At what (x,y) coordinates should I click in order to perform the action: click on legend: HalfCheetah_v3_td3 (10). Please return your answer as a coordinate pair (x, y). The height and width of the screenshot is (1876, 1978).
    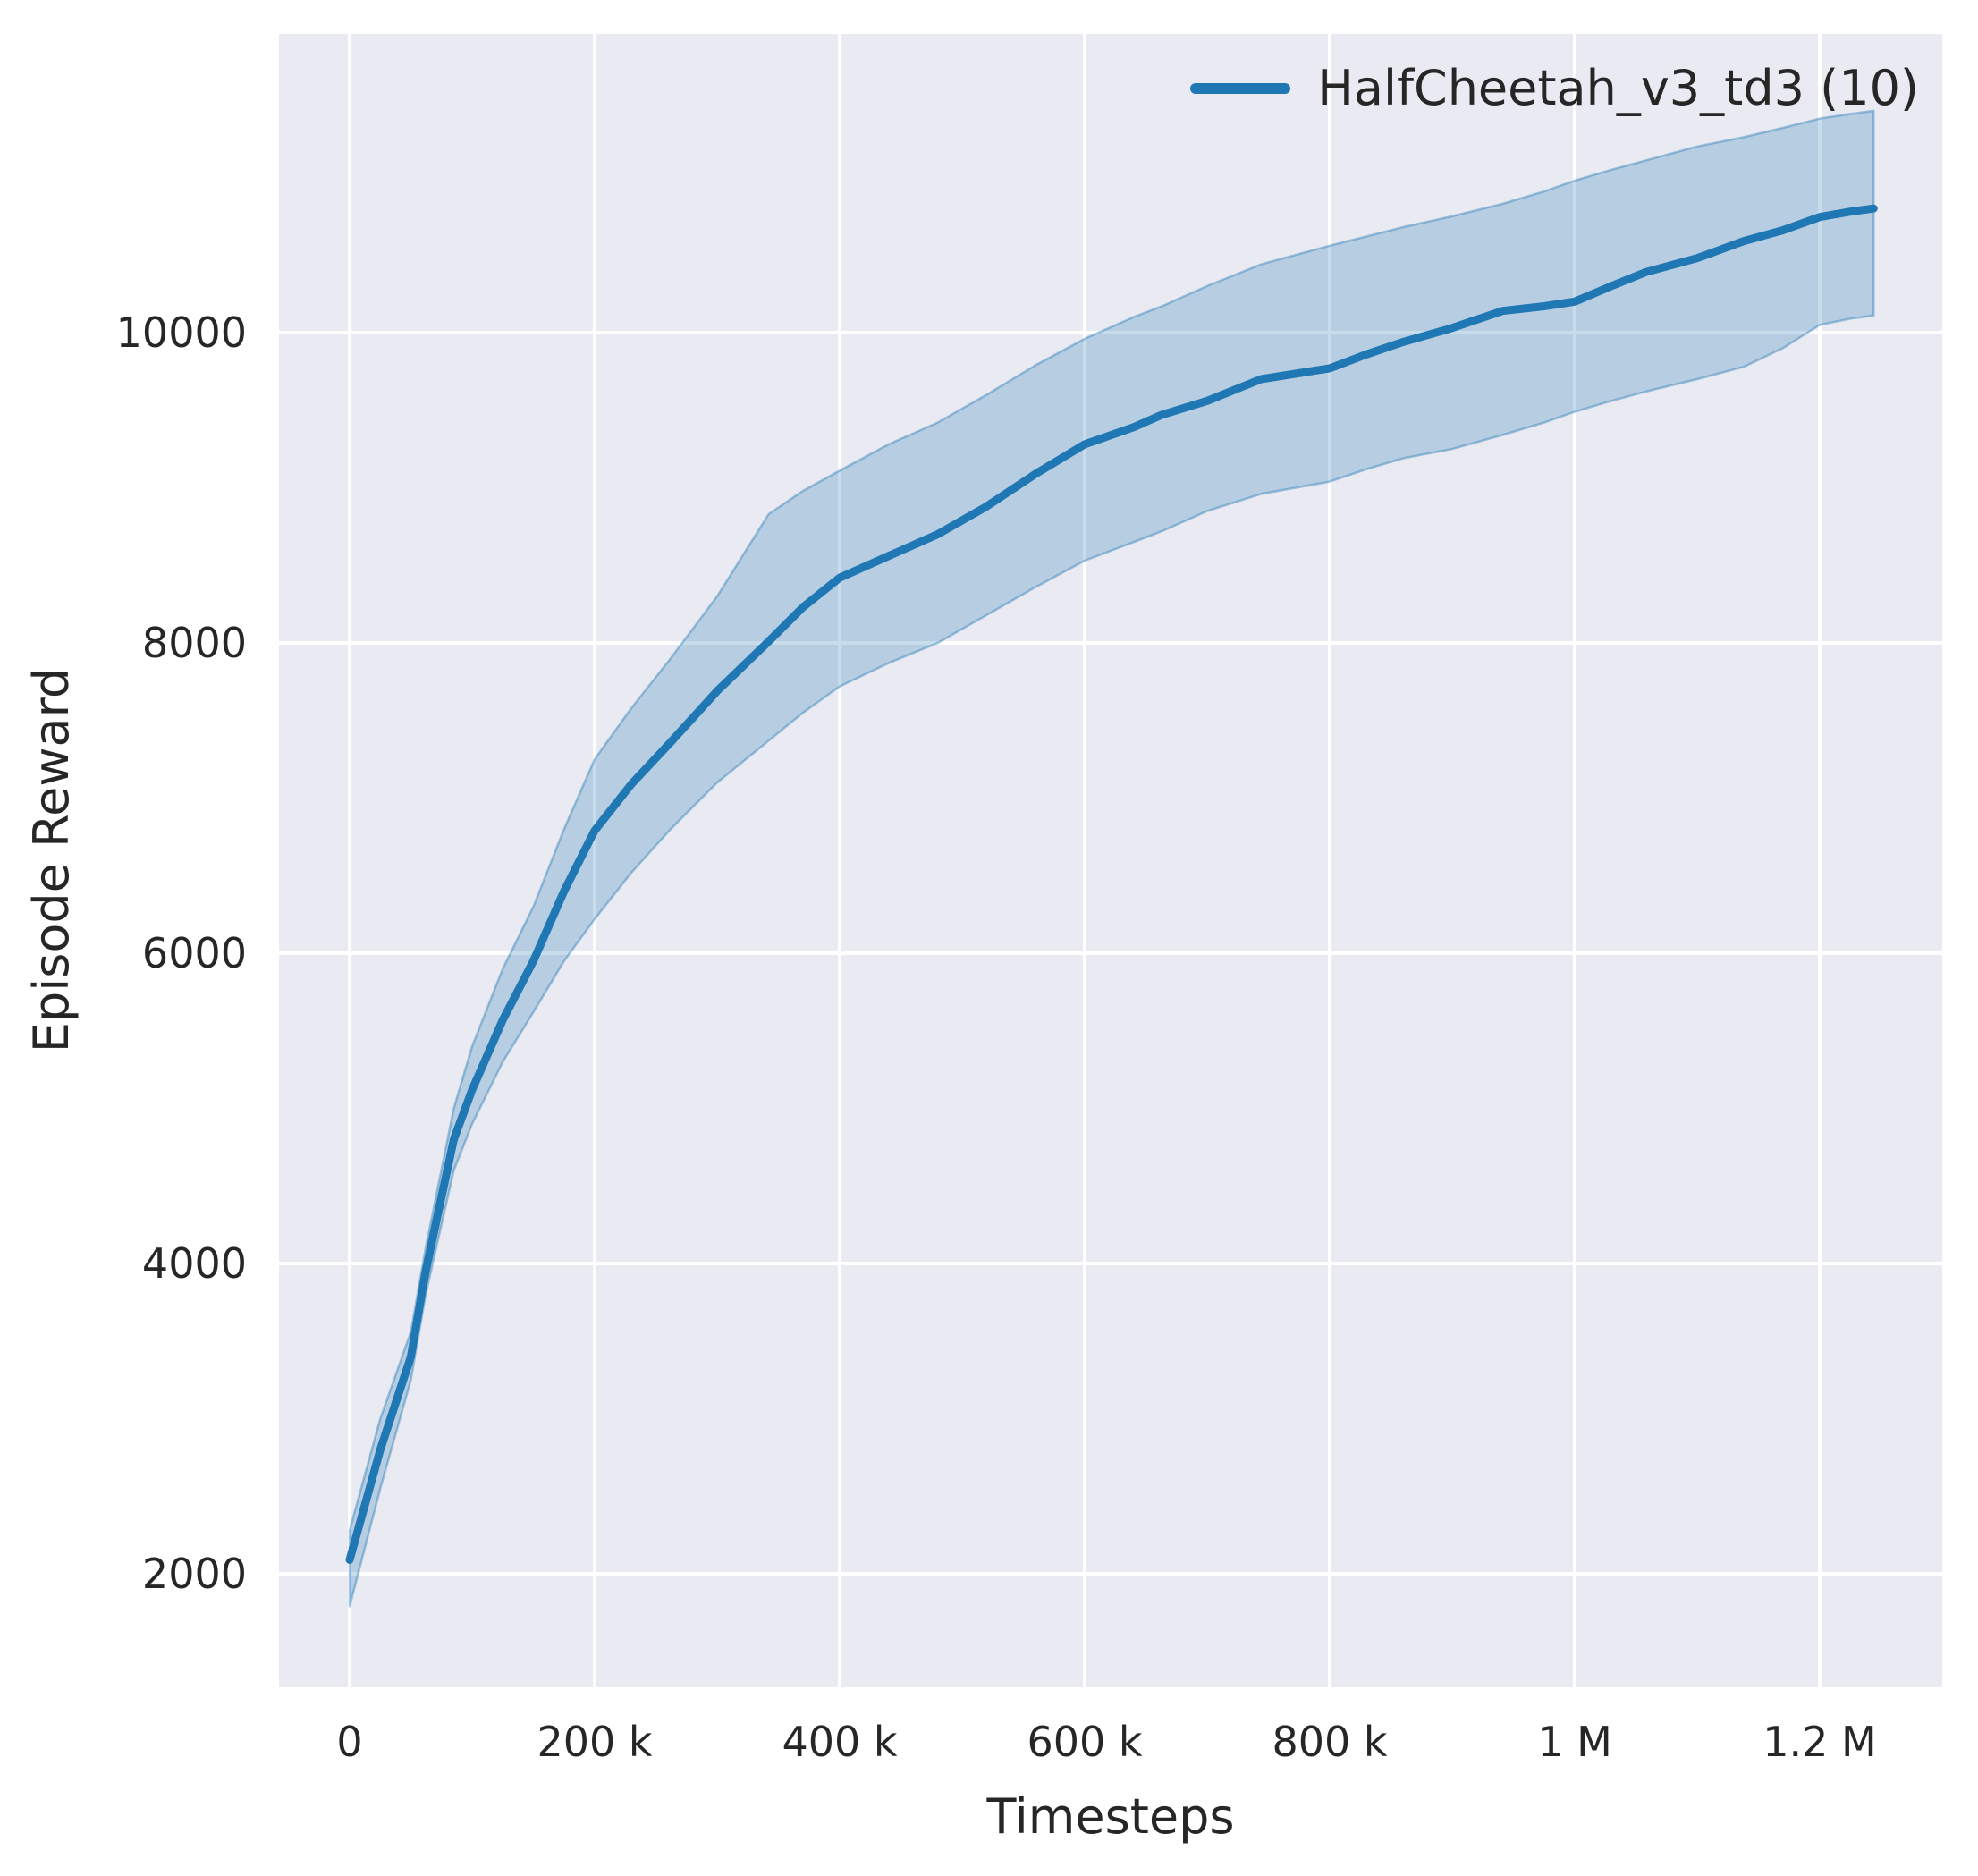
    Looking at the image, I should click on (1554, 88).